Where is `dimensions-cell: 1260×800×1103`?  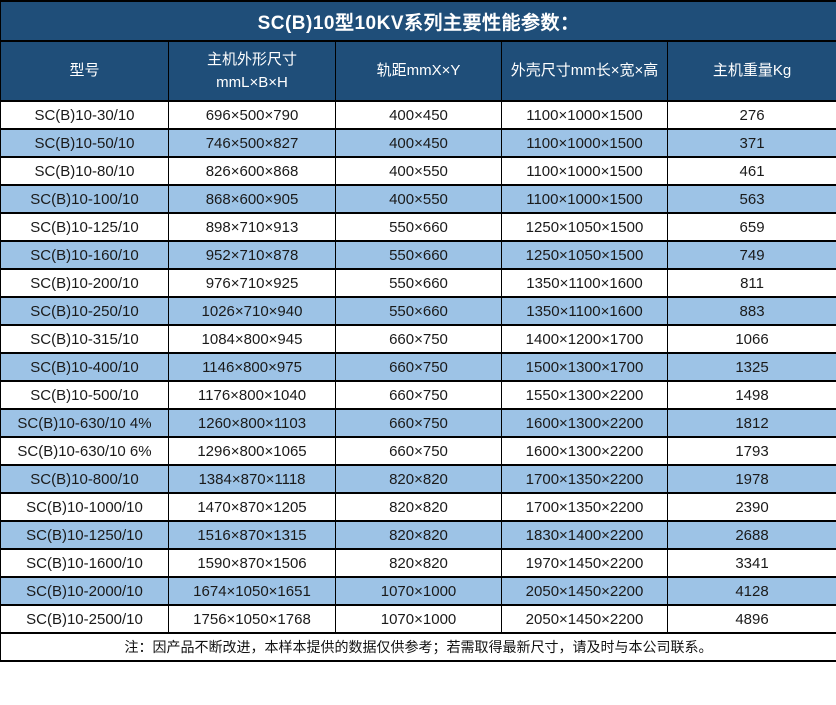 dimensions-cell: 1260×800×1103 is located at coordinates (252, 423).